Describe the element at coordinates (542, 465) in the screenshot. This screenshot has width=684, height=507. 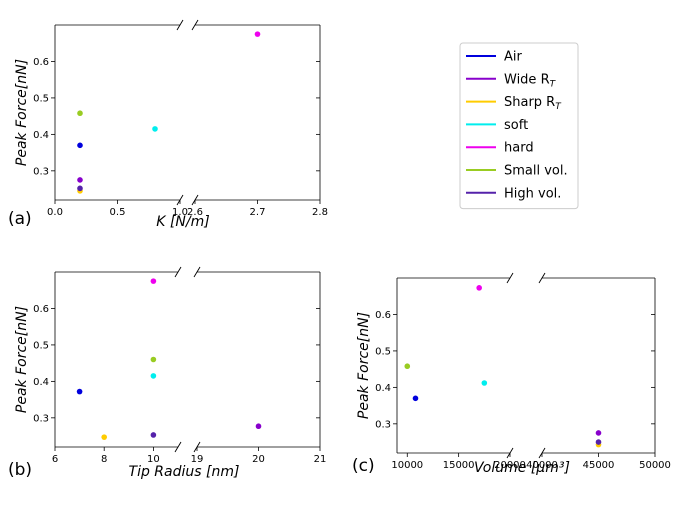
I see `x-tick-label: 40000` at that location.